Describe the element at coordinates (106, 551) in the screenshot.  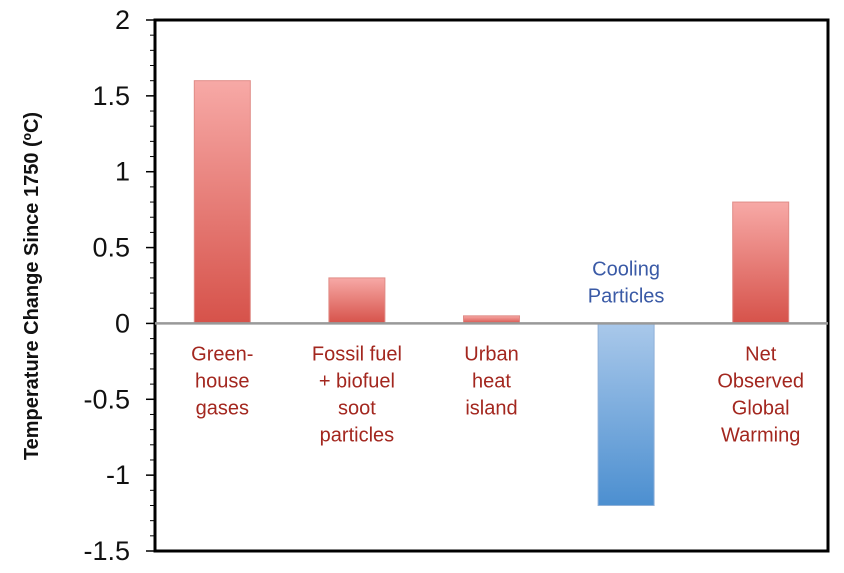
I see `y-tick-label: -1.5` at that location.